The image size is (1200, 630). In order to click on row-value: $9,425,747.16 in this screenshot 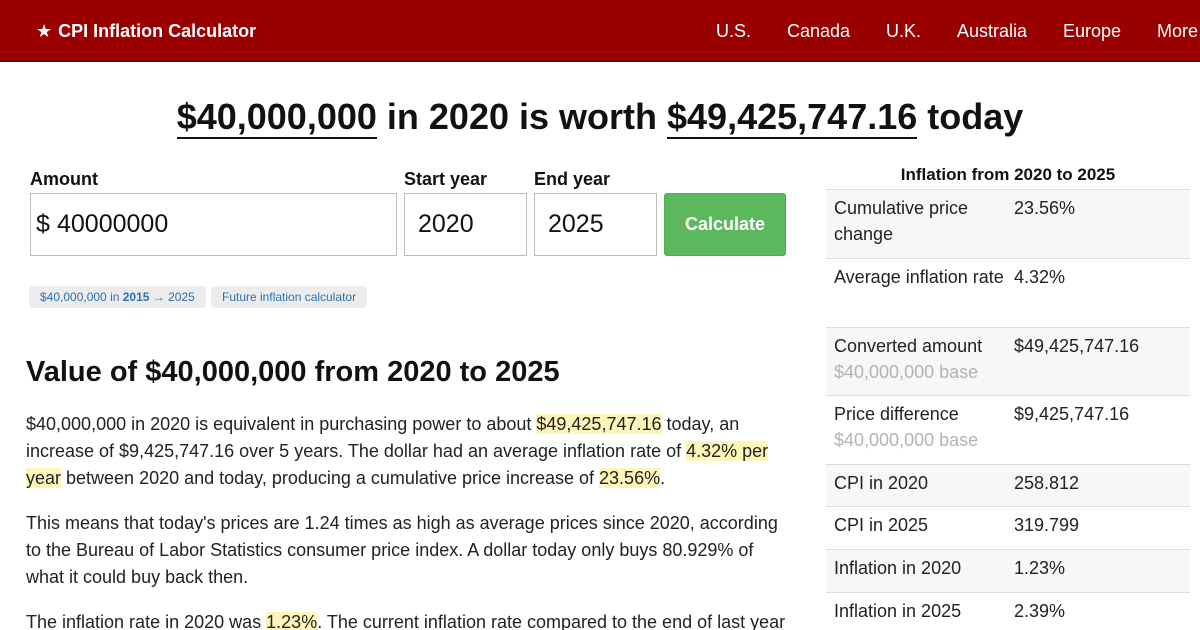, I will do `click(1072, 414)`.